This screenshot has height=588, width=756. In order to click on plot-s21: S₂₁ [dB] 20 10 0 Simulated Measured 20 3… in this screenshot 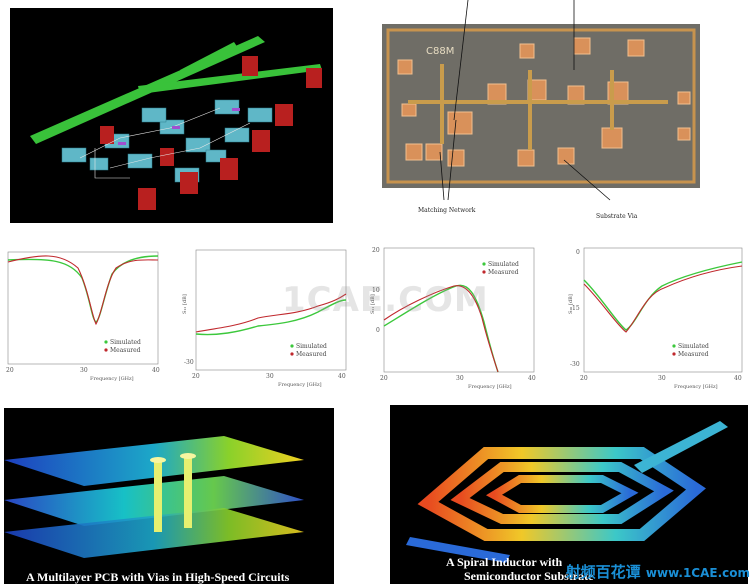, I will do `click(452, 316)`.